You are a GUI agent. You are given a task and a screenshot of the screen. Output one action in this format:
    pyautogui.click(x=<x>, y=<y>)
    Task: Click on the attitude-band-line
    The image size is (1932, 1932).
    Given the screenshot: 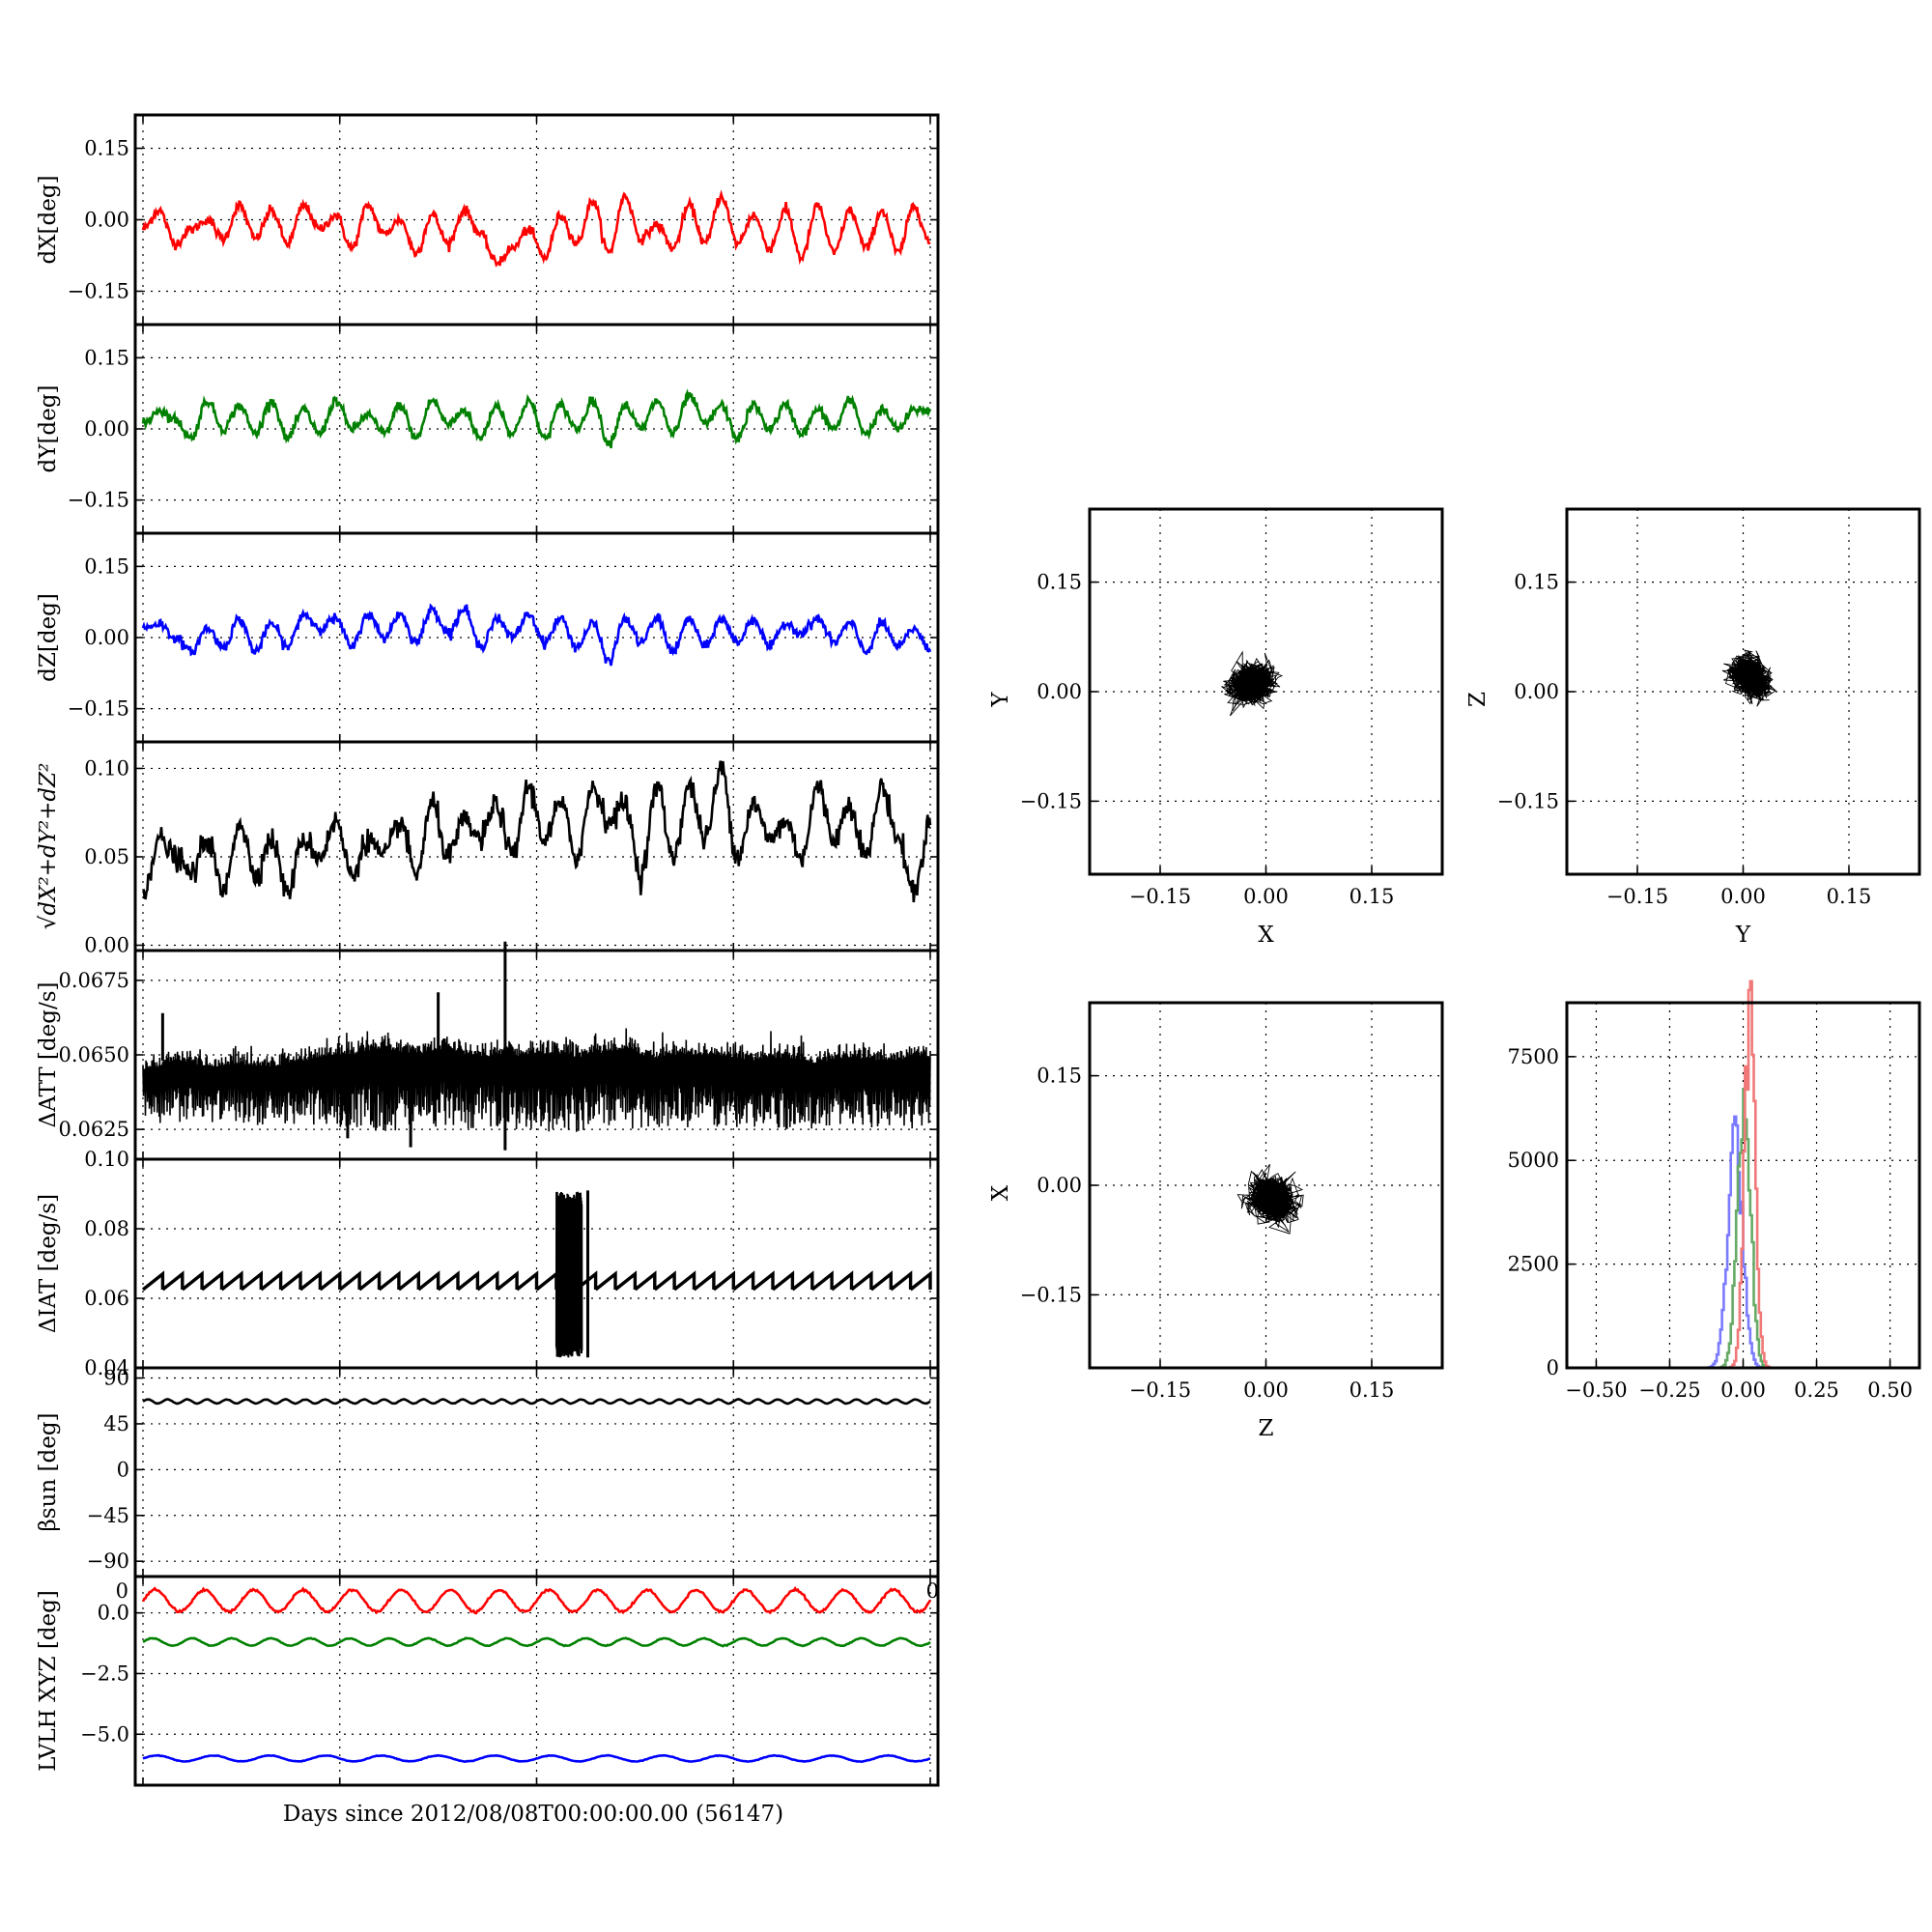 What is the action you would take?
    pyautogui.click(x=536, y=1080)
    